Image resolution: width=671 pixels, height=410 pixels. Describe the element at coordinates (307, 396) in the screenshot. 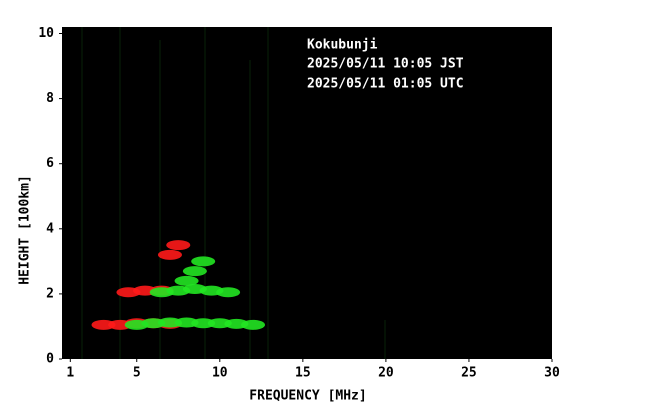

I see `x-axis-label: FREQUENCY [MHz]` at that location.